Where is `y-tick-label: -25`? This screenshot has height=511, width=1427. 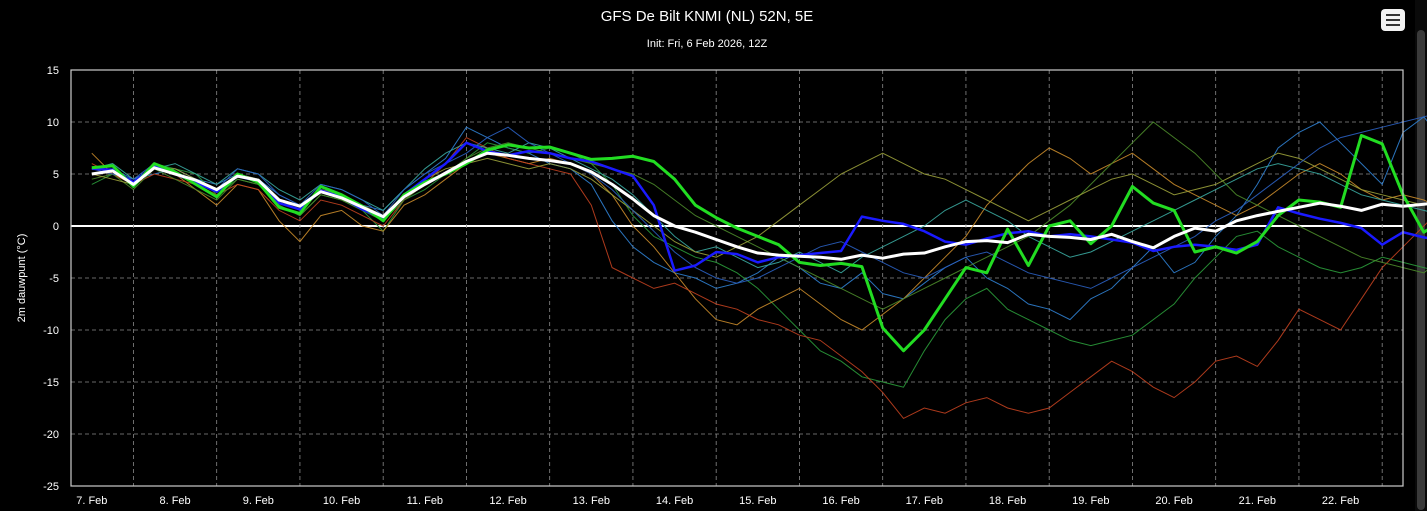
y-tick-label: -25 is located at coordinates (51, 487).